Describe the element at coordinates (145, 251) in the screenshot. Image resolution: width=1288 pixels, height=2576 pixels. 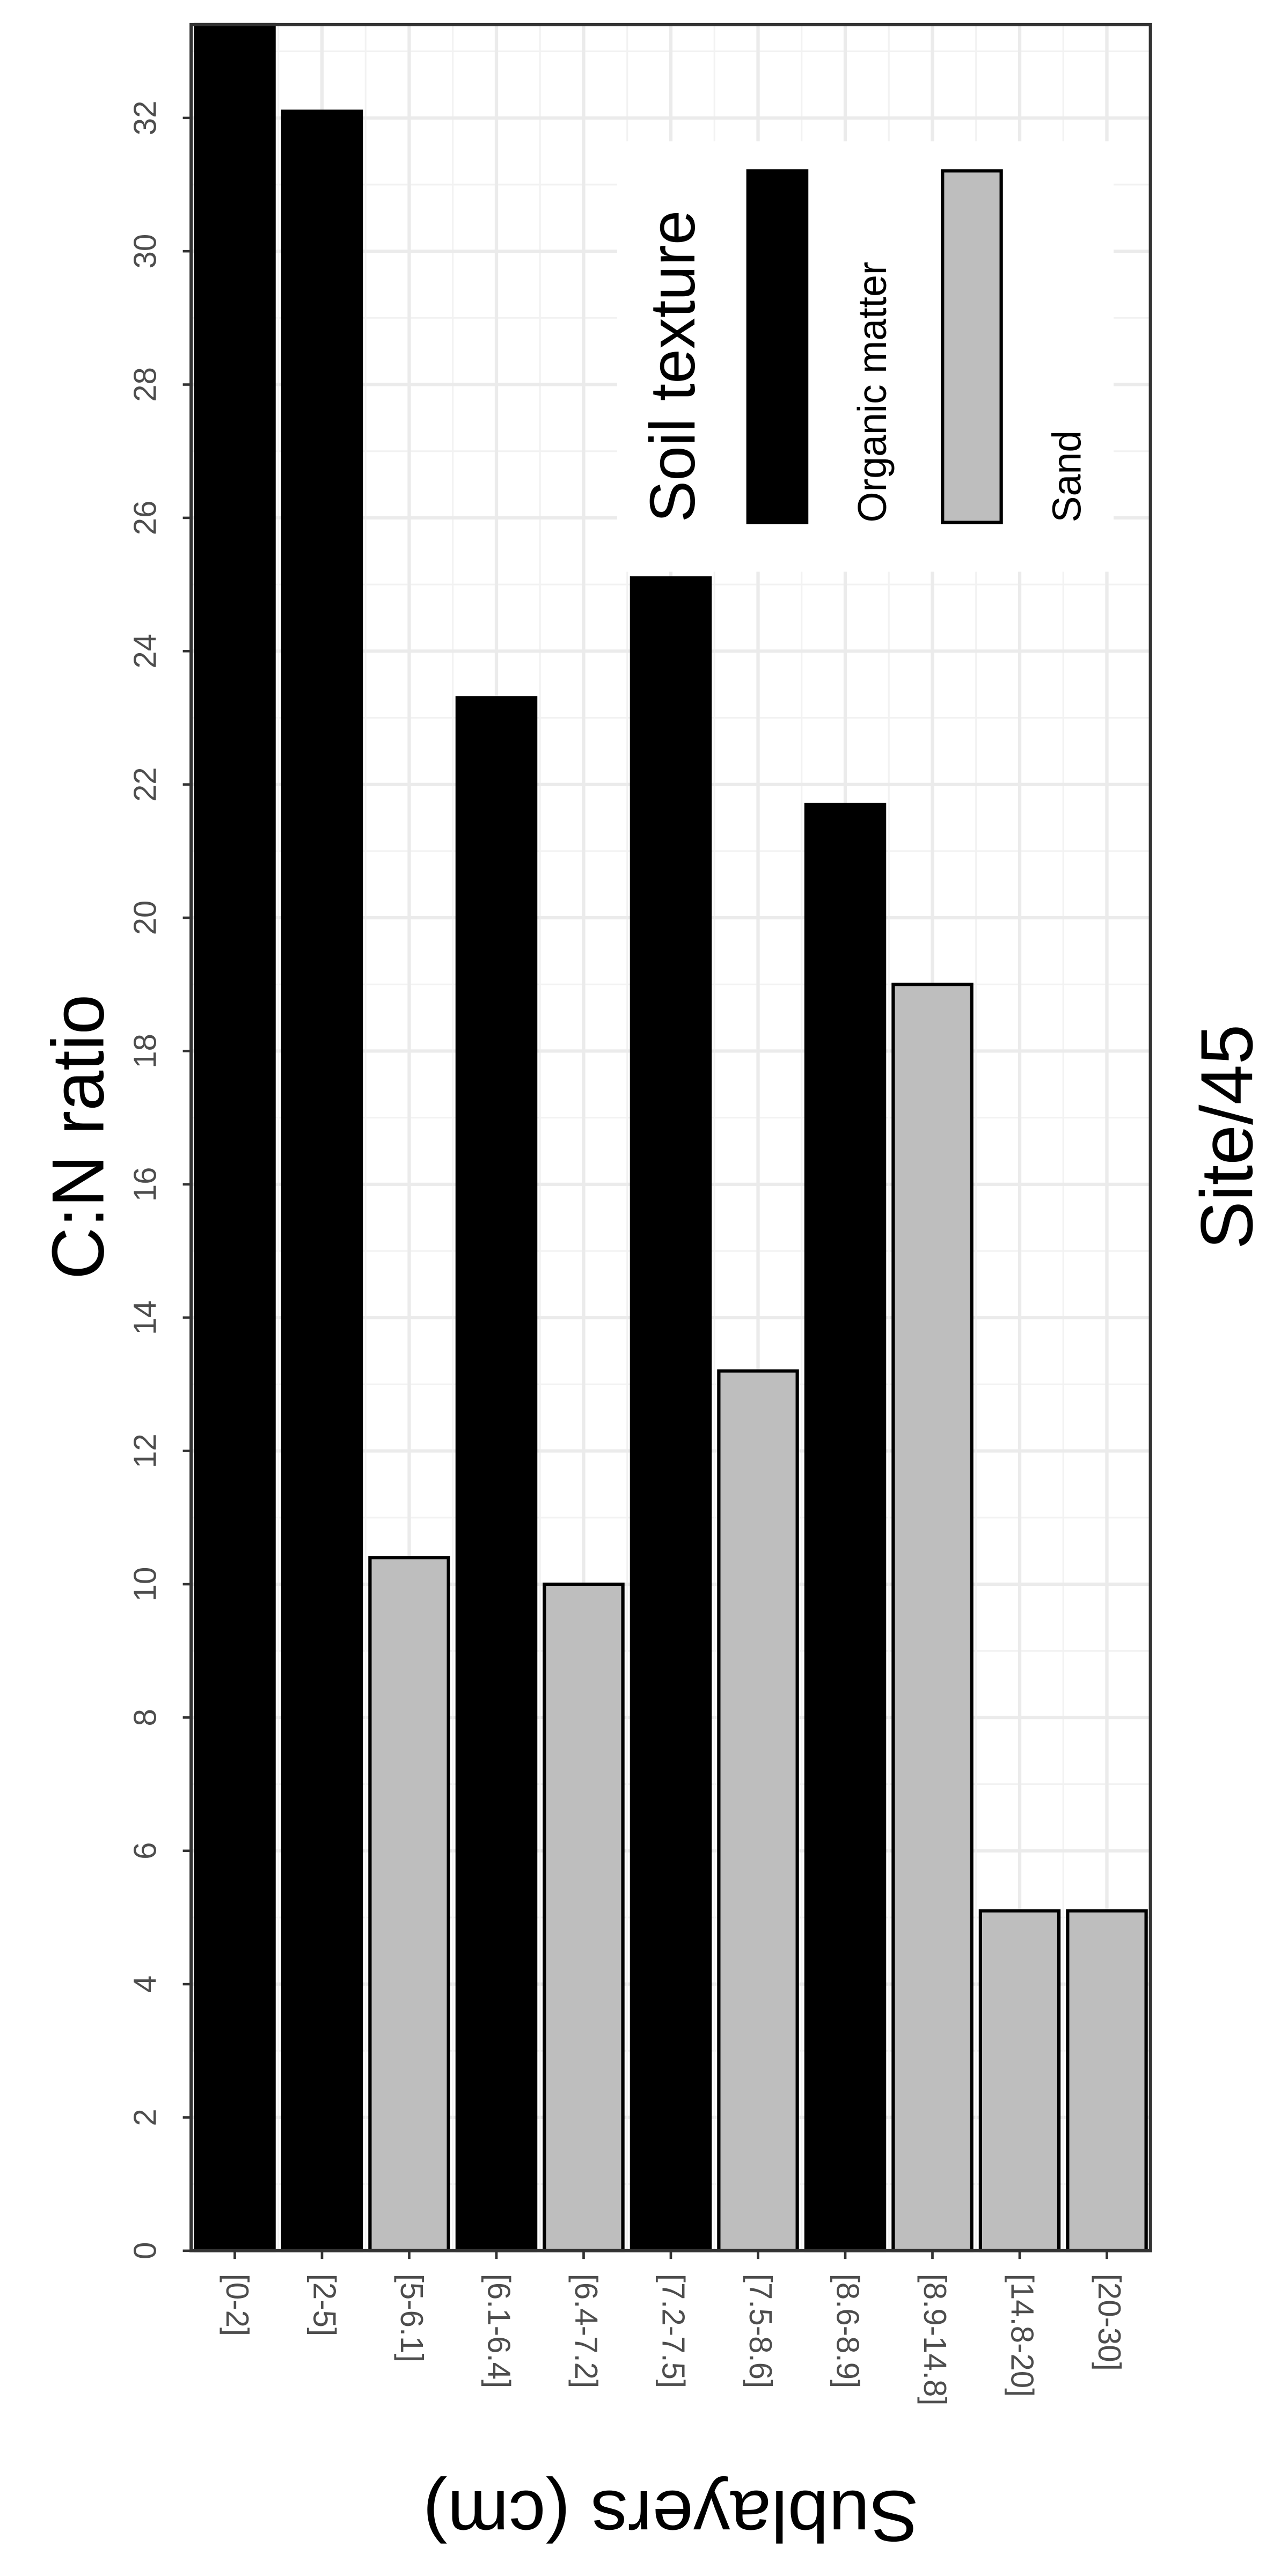
I see `y-tick-label: 30` at that location.